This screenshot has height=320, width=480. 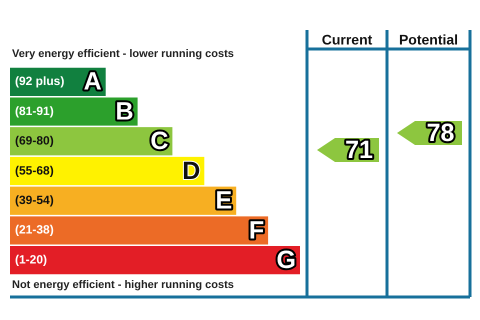 I want to click on annotation: (69-80), so click(x=34, y=141).